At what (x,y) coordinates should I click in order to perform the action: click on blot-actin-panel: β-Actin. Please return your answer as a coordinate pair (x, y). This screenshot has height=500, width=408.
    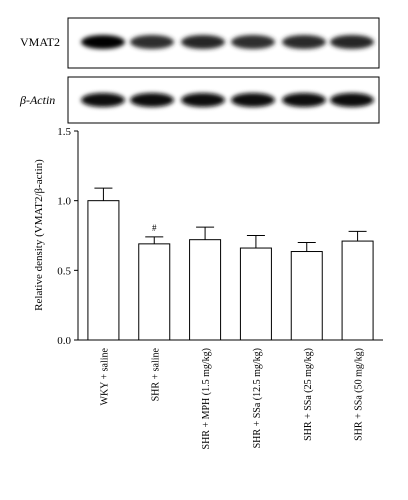
    Looking at the image, I should click on (199, 100).